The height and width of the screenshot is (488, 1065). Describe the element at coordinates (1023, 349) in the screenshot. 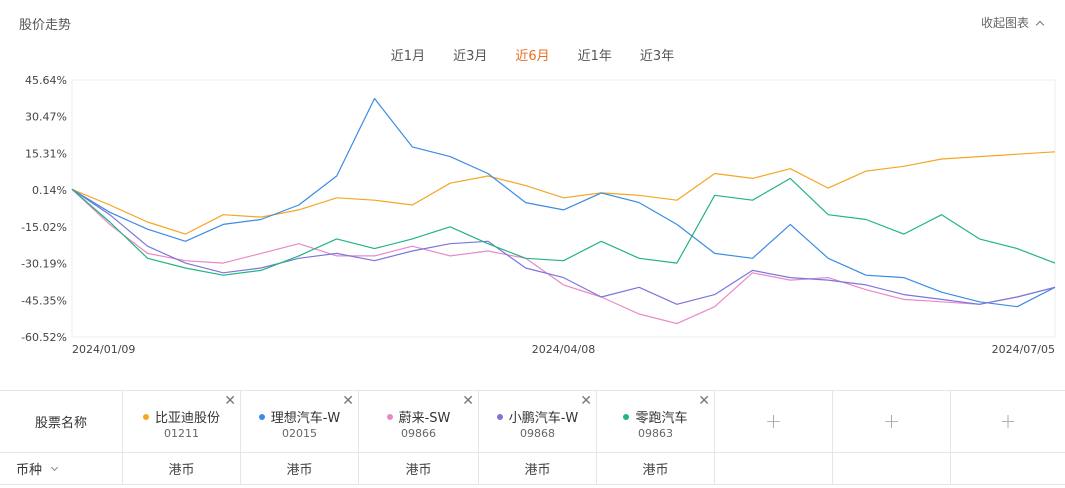

I see `x-tick-label: 2024/07/05` at that location.